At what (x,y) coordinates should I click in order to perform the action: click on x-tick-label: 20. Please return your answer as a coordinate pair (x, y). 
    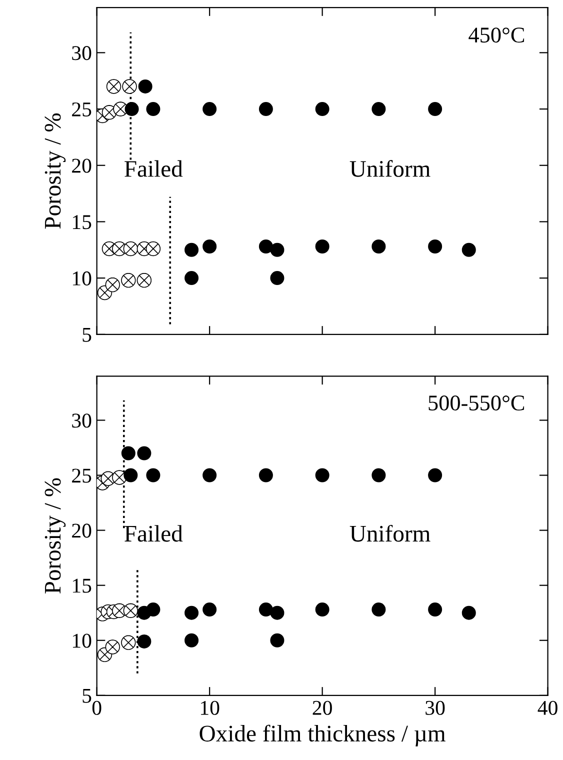
    Looking at the image, I should click on (322, 707).